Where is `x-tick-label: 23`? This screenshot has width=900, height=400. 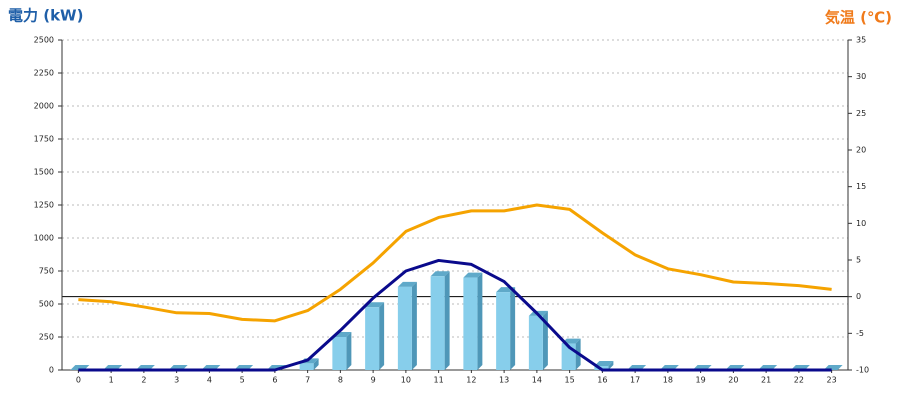
x-tick-label: 23 is located at coordinates (832, 380).